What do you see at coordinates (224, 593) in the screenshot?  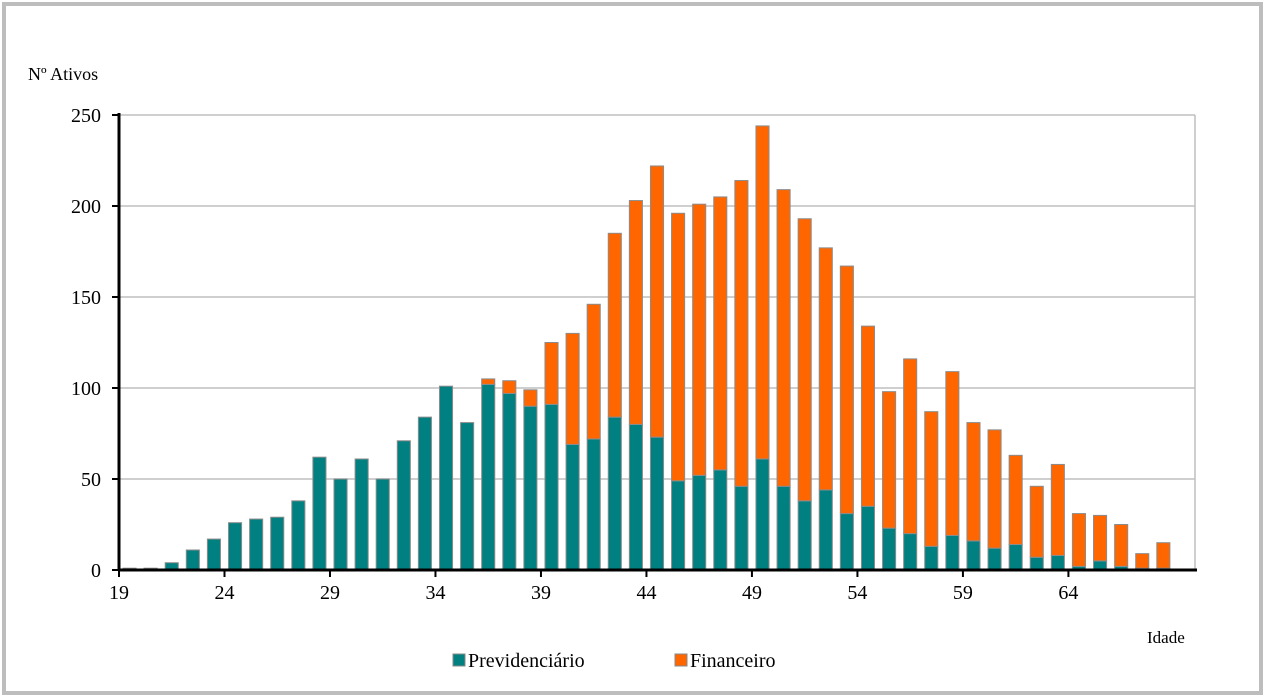 I see `x-tick-label: 24` at bounding box center [224, 593].